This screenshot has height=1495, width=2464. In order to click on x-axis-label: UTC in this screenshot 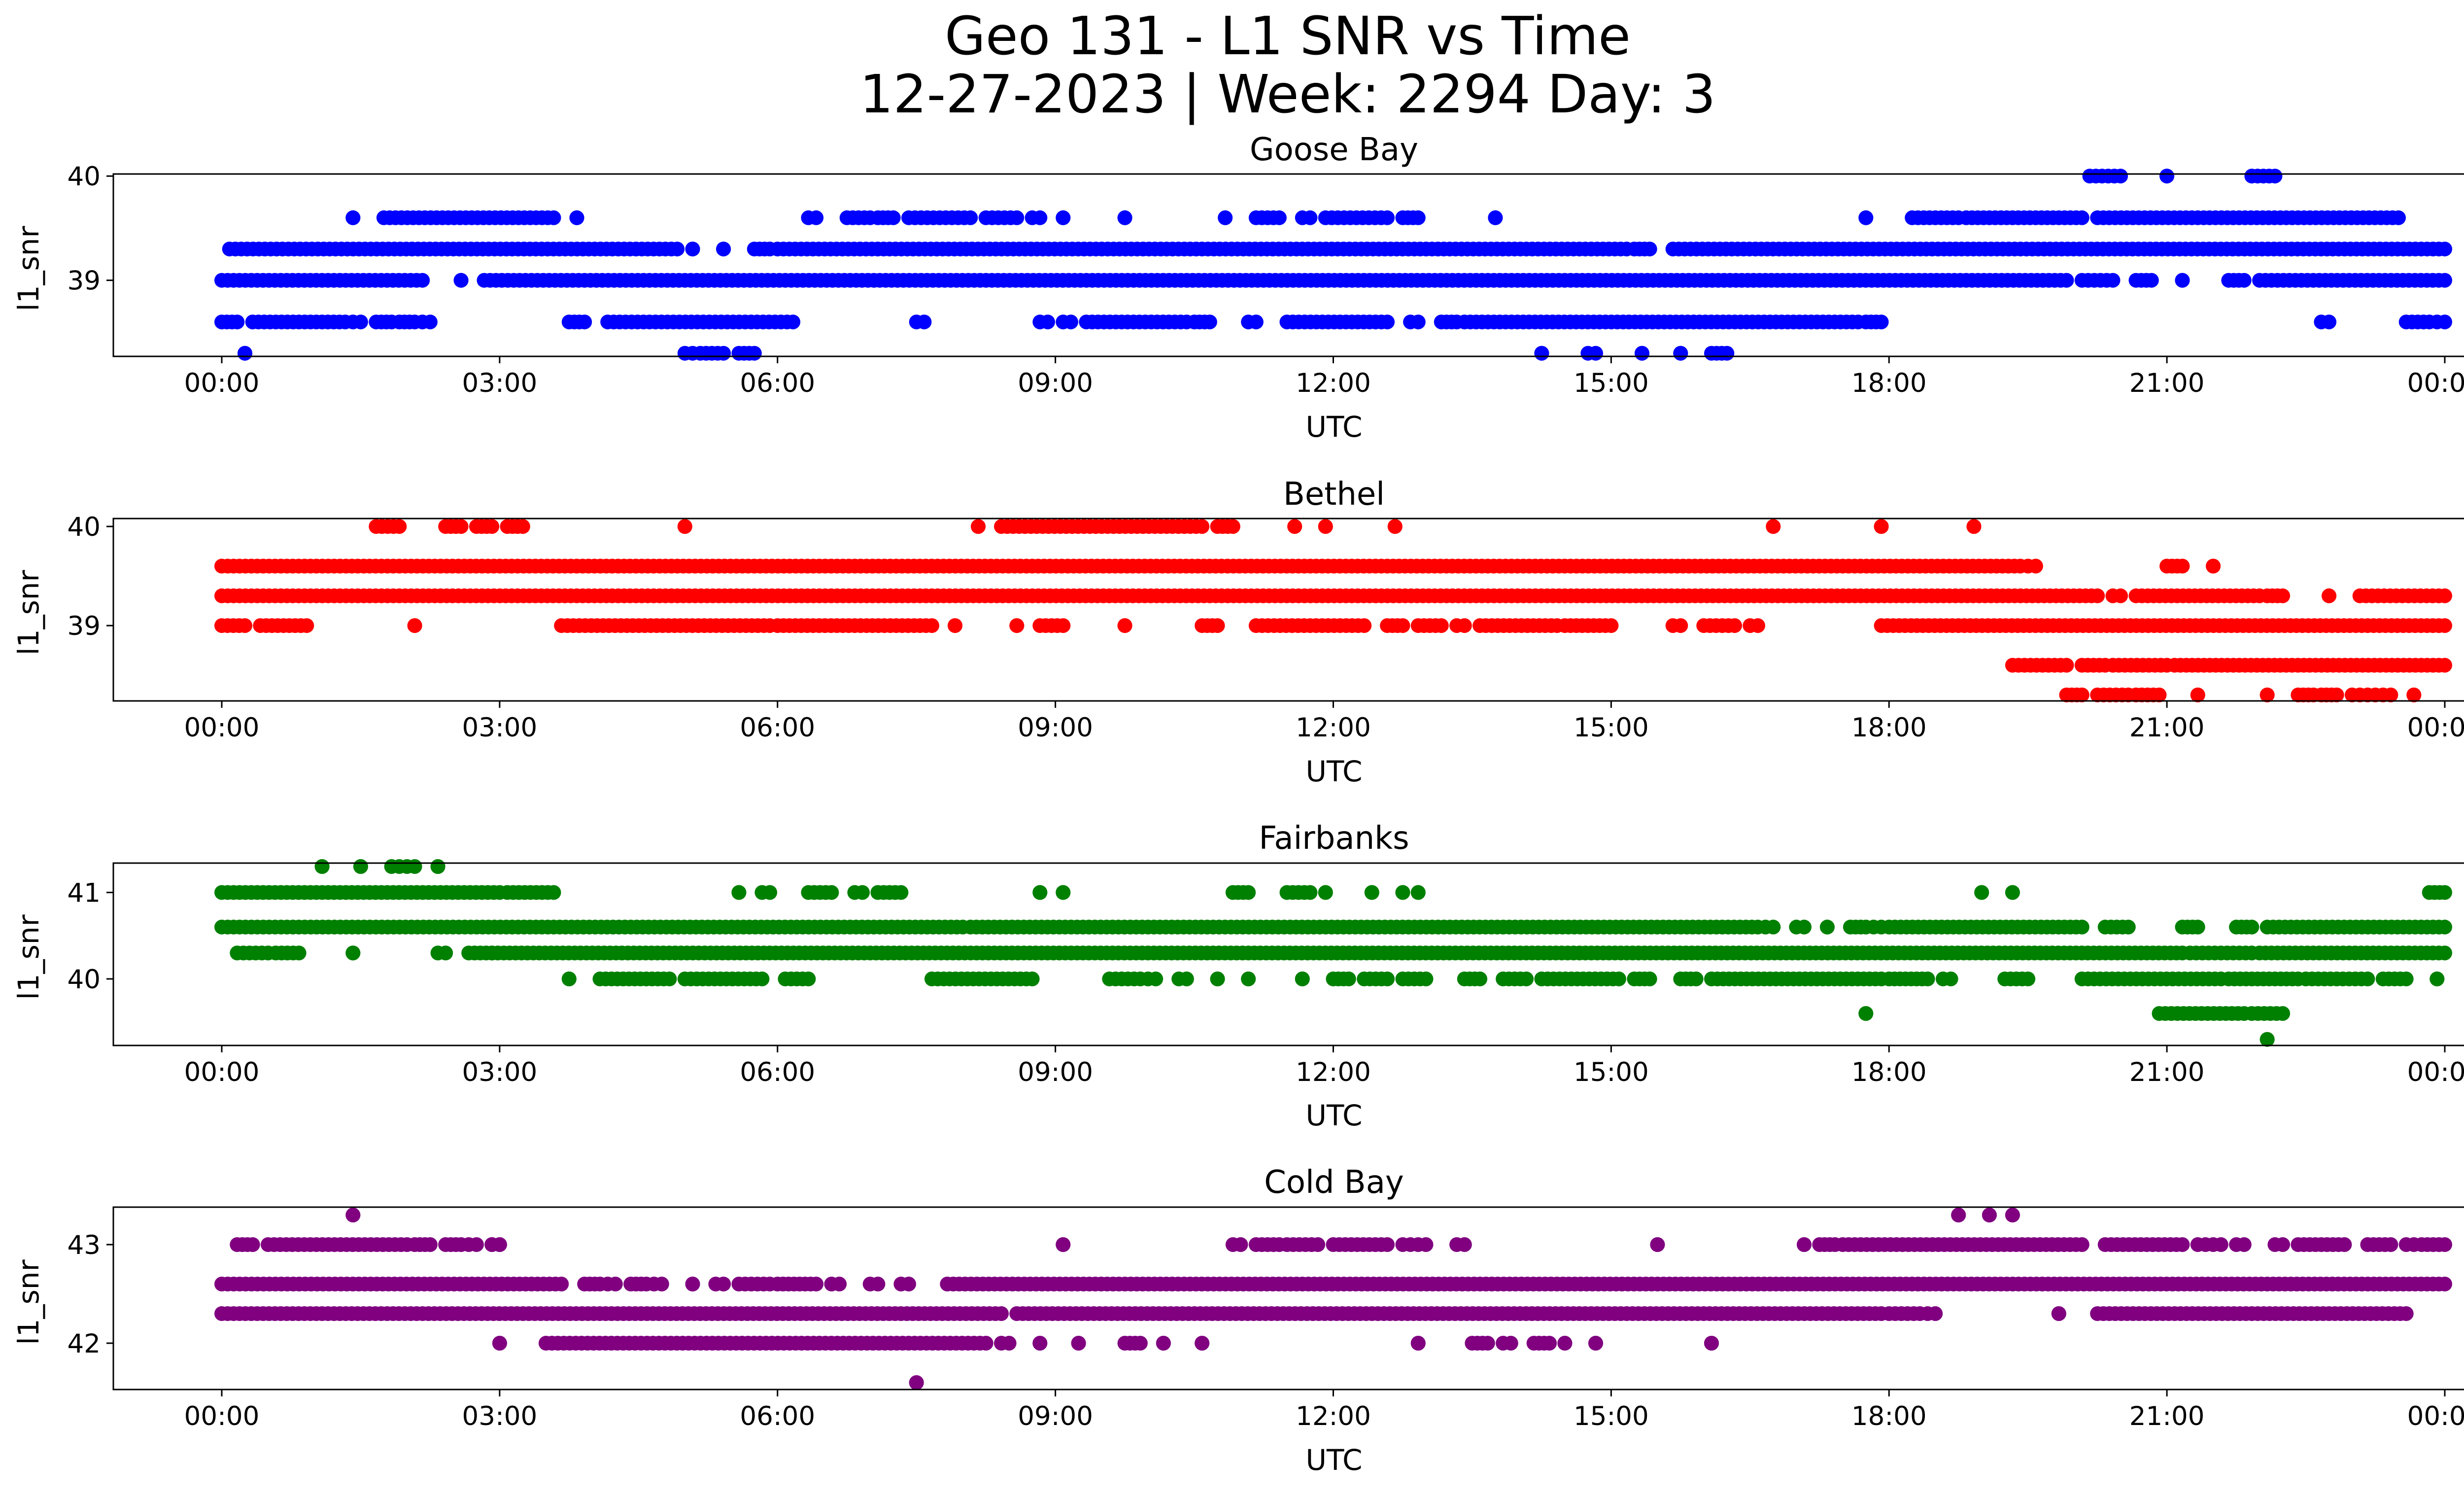, I will do `click(1334, 1115)`.